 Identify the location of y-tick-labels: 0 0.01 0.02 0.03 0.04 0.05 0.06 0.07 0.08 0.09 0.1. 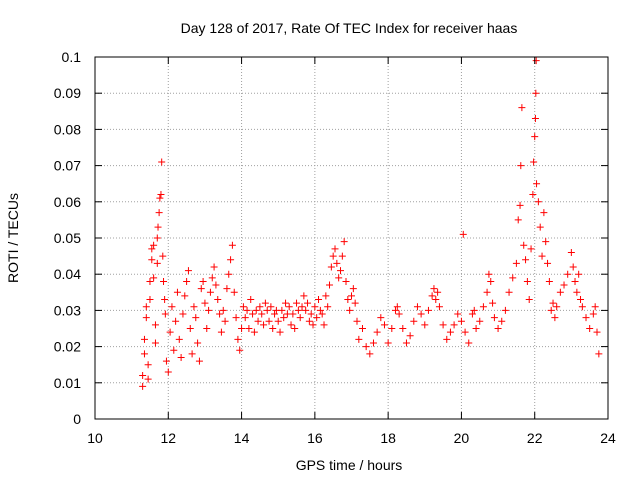
(67, 238).